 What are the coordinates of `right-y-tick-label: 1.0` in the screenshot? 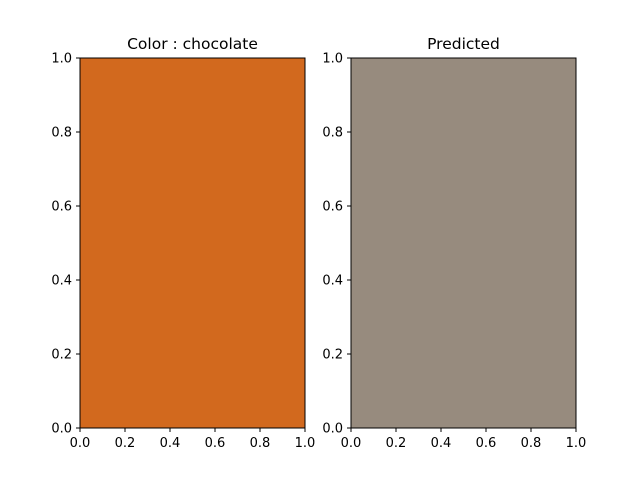 It's located at (332, 59).